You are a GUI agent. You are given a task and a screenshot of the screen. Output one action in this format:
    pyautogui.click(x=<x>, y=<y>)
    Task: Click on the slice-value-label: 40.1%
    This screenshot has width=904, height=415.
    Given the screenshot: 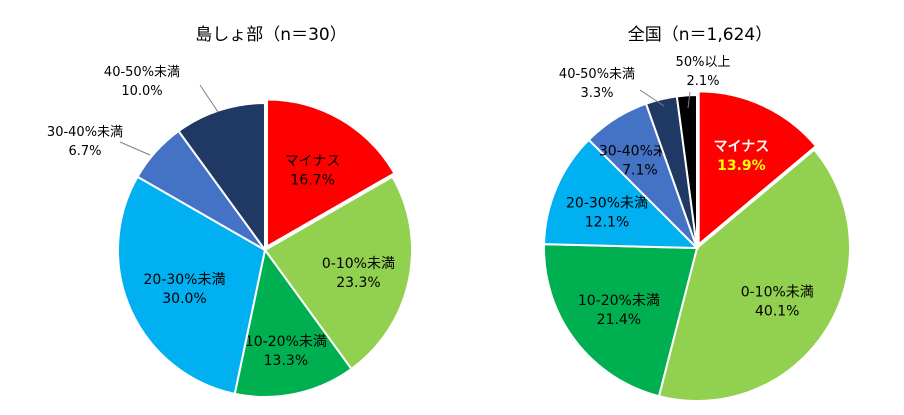 What is the action you would take?
    pyautogui.click(x=777, y=312)
    